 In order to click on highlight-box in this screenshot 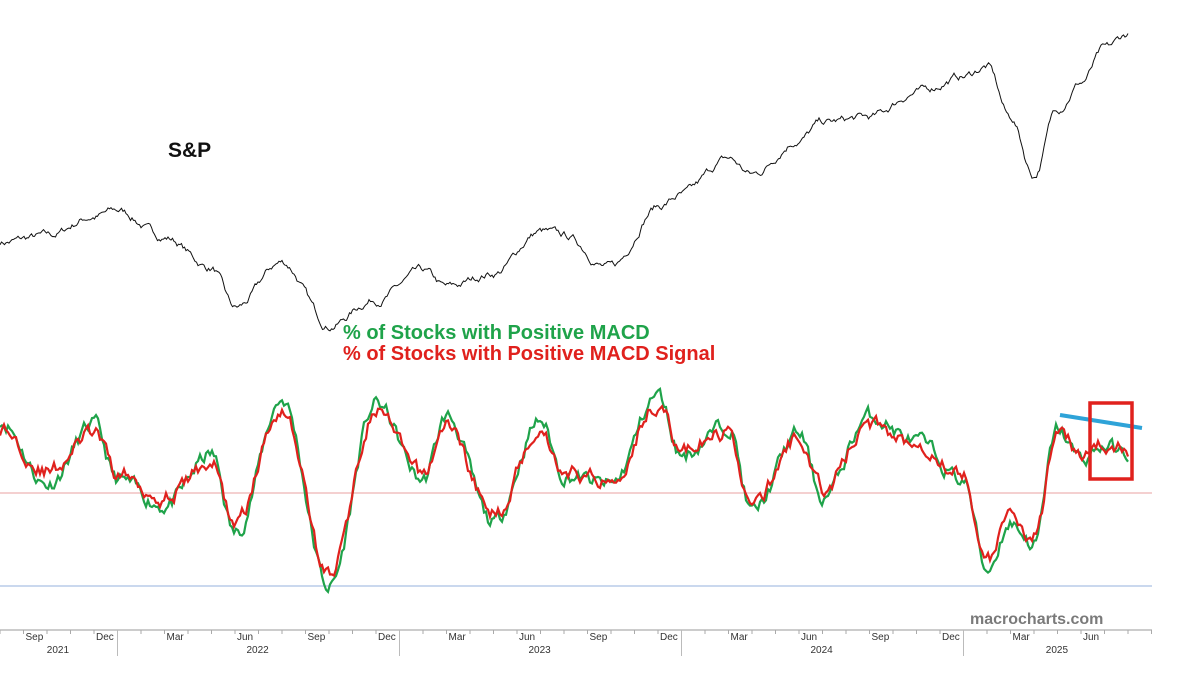, I will do `click(1111, 441)`.